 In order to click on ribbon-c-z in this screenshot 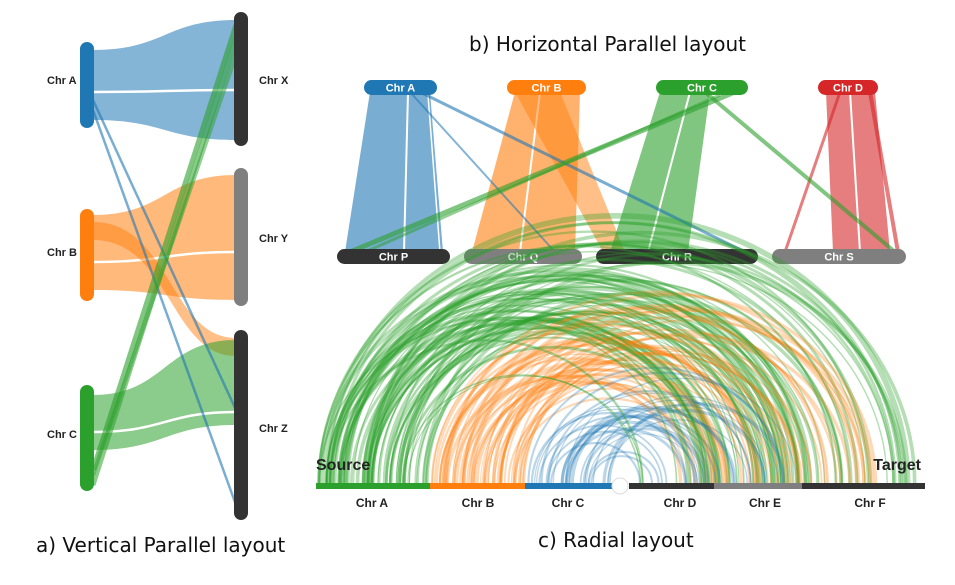, I will do `click(164, 395)`.